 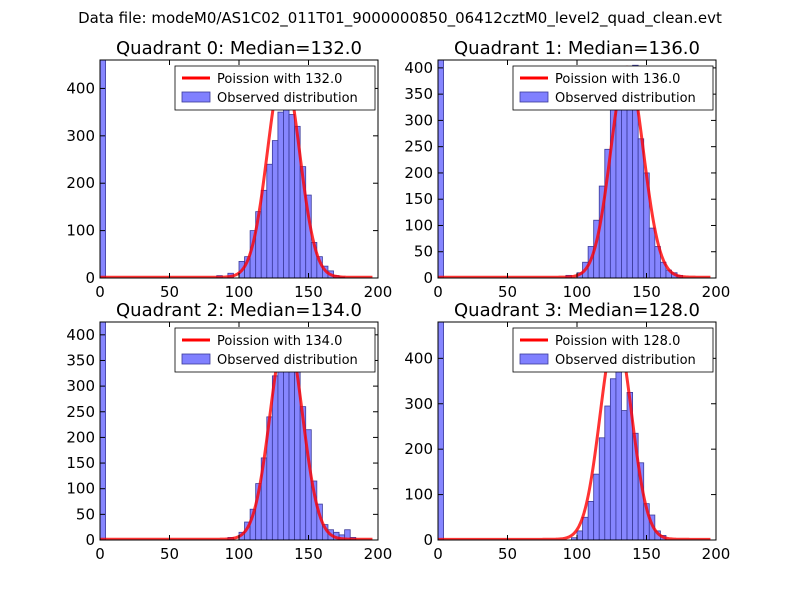 I want to click on legend-label-poisson: Poission with 134.0, so click(x=279, y=341).